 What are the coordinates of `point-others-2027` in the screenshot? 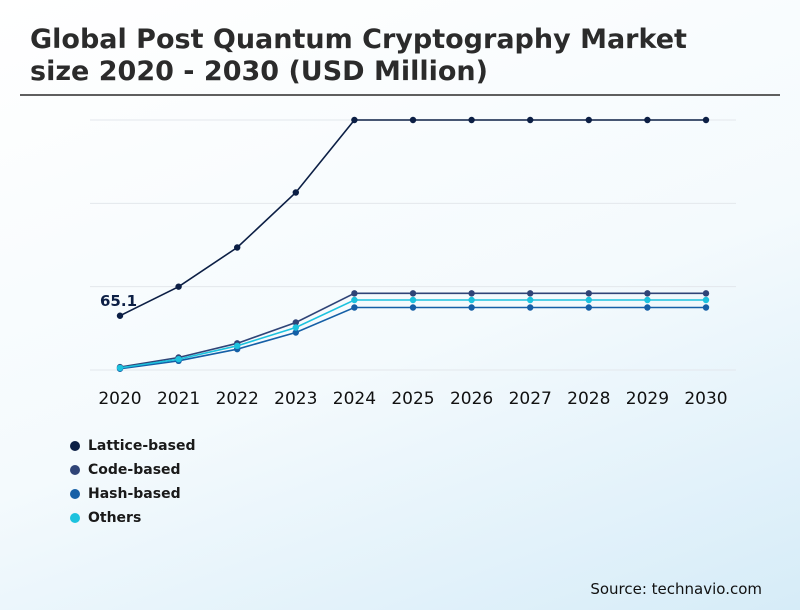 It's located at (530, 300).